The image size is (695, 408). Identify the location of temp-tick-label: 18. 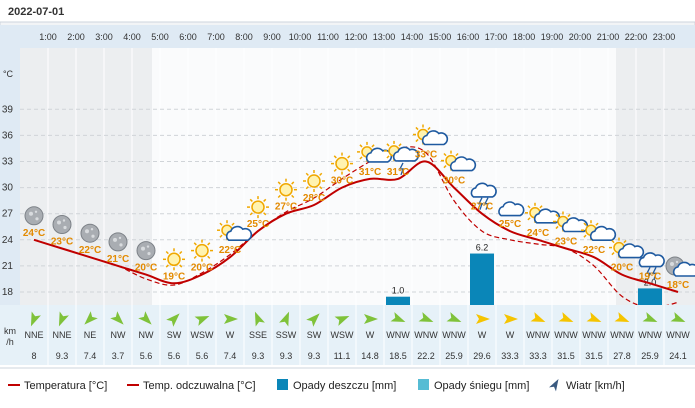
(8, 292).